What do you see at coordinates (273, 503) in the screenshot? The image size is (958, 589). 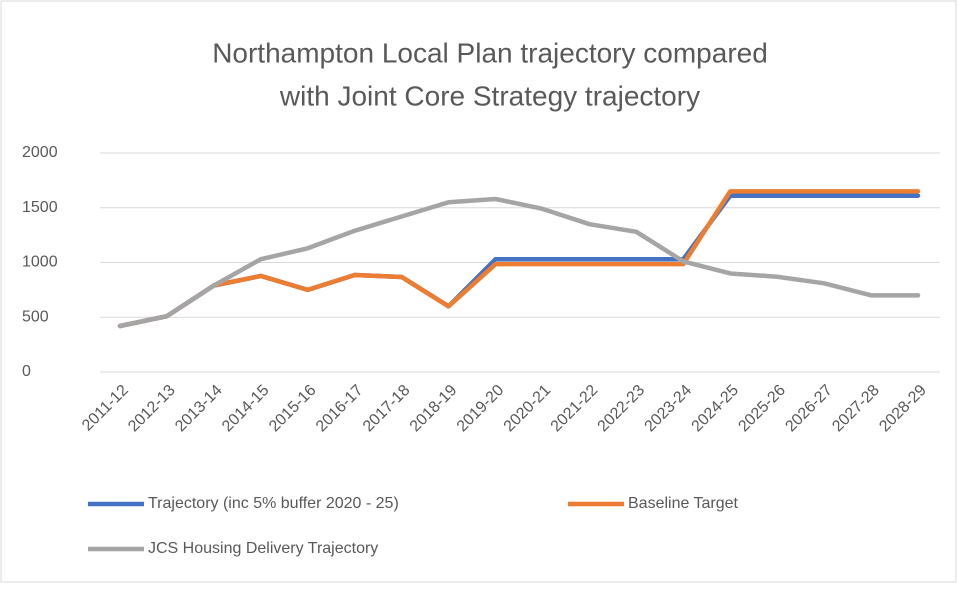 I see `legend-label: Trajectory (inc 5% buffer 2020 - 25)` at bounding box center [273, 503].